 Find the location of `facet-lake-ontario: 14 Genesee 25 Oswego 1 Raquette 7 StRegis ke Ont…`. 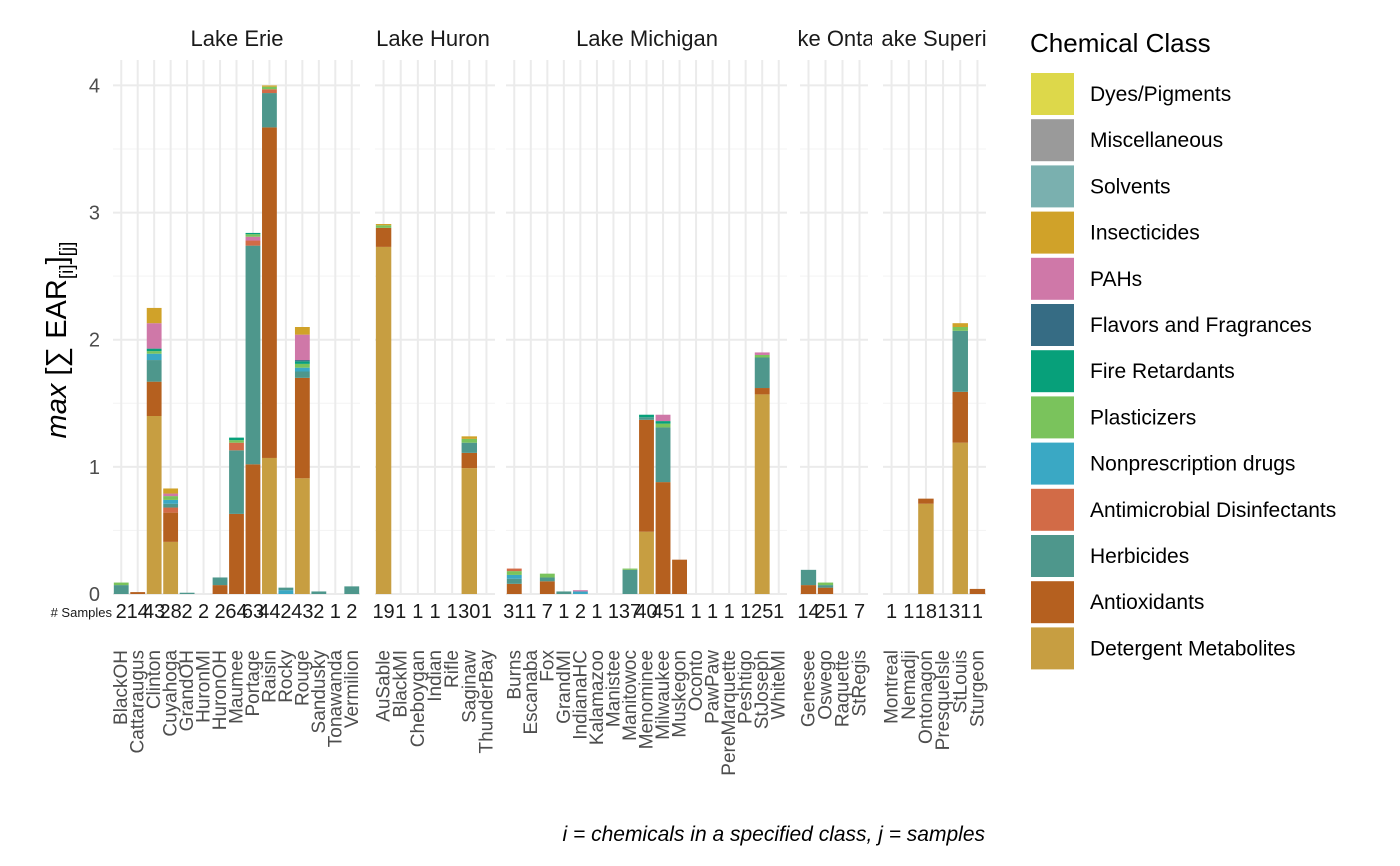

facet-lake-ontario: 14 Genesee 25 Oswego 1 Raquette 7 StRegis ke Ont… is located at coordinates (834, 376).